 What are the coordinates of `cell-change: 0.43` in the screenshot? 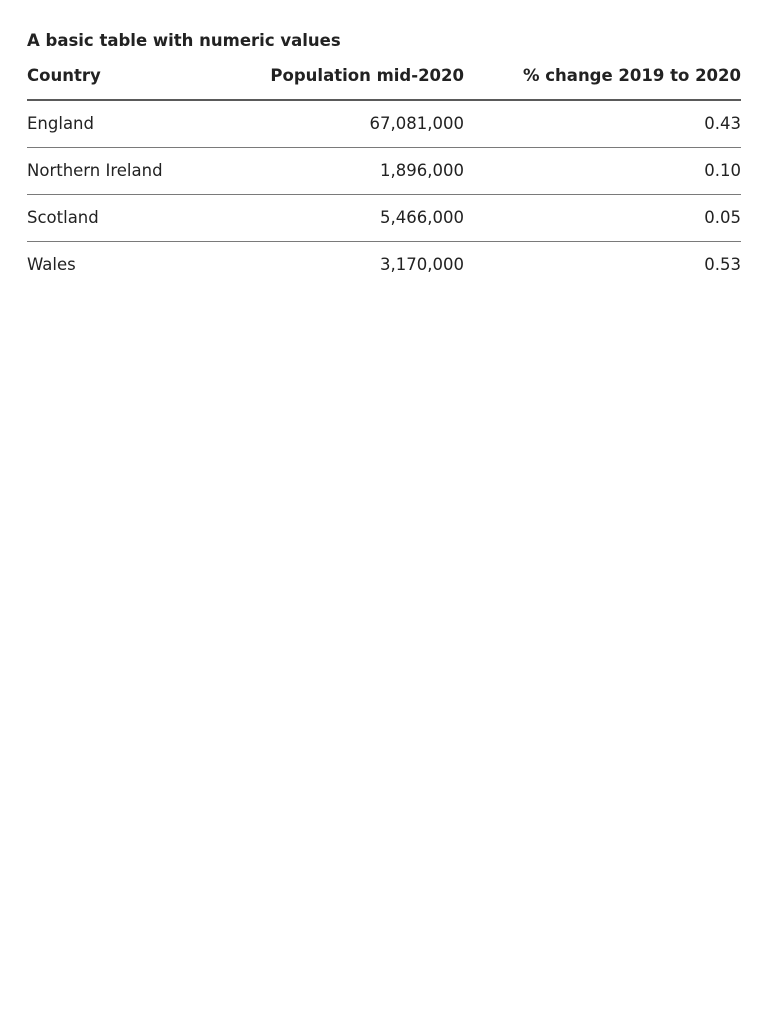 It's located at (602, 124).